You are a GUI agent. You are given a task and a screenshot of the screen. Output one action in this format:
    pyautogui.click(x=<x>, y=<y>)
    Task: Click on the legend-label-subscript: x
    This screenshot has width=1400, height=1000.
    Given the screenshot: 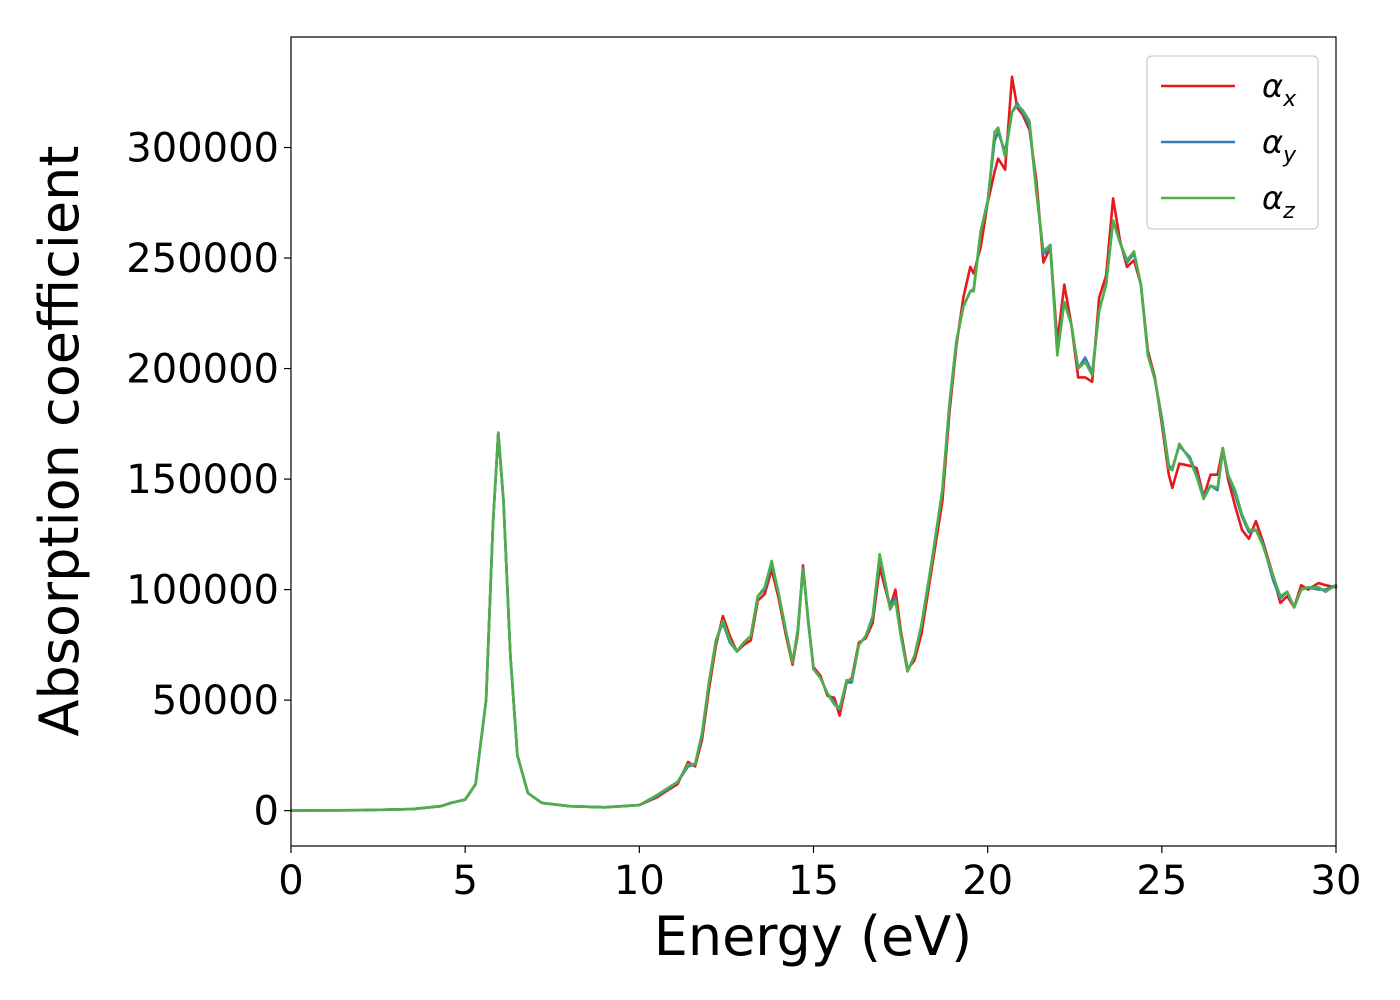 What is the action you would take?
    pyautogui.click(x=1289, y=99)
    